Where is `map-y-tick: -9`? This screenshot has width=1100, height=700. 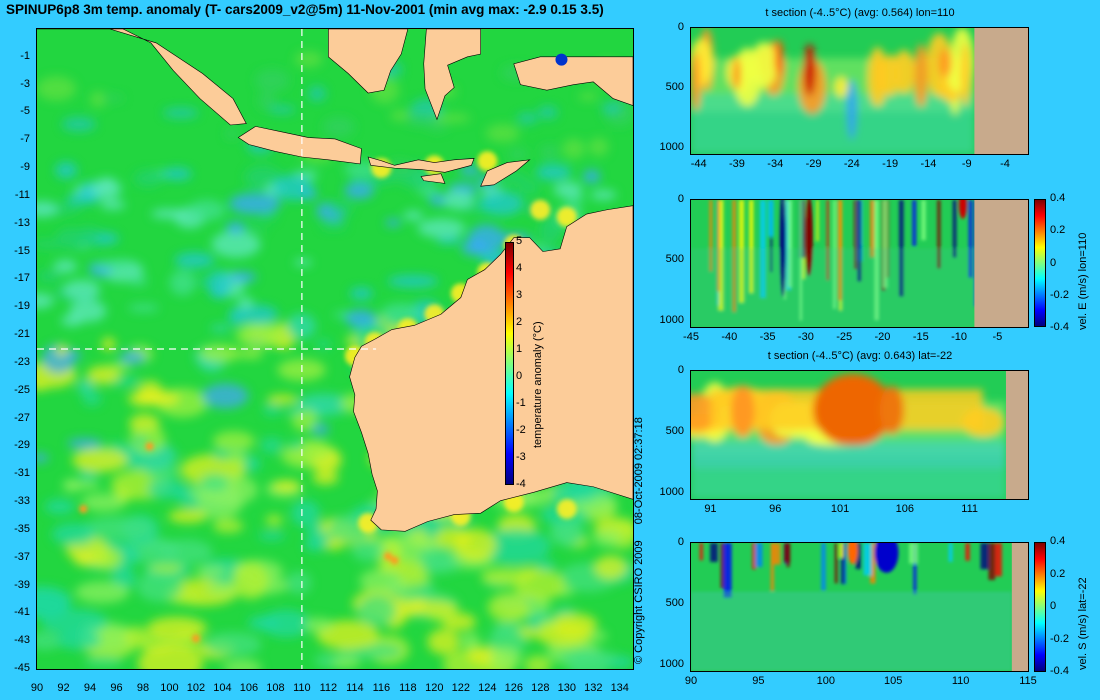 map-y-tick: -9 is located at coordinates (25, 167).